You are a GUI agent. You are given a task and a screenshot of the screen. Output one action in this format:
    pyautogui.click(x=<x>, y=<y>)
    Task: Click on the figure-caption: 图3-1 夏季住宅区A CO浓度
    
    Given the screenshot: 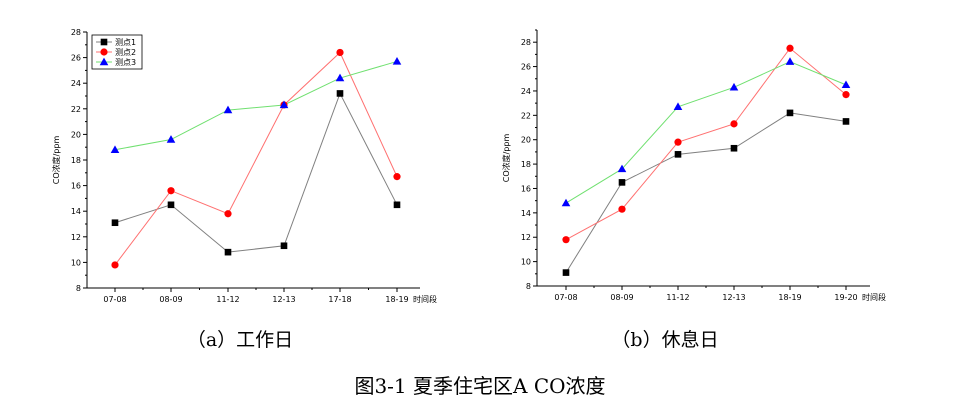 What is the action you would take?
    pyautogui.click(x=479, y=386)
    